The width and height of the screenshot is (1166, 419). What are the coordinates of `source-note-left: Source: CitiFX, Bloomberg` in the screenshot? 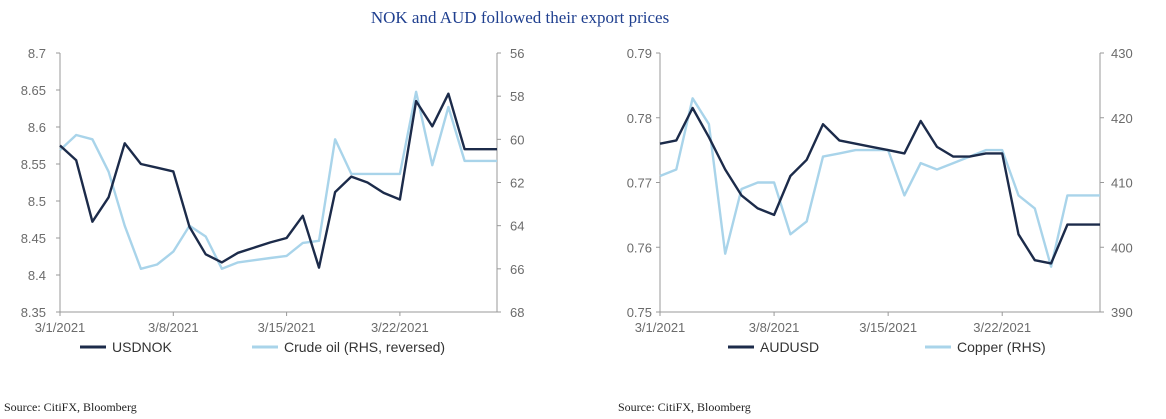 It's located at (70, 407).